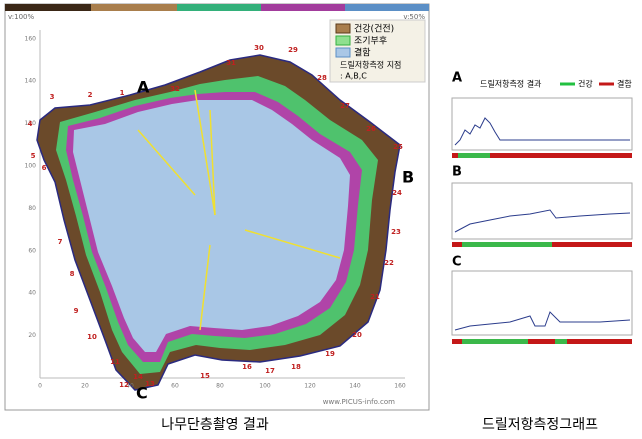  Describe the element at coordinates (370, 65) in the screenshot. I see `legend-note: 드릴저항측정 지점` at that location.